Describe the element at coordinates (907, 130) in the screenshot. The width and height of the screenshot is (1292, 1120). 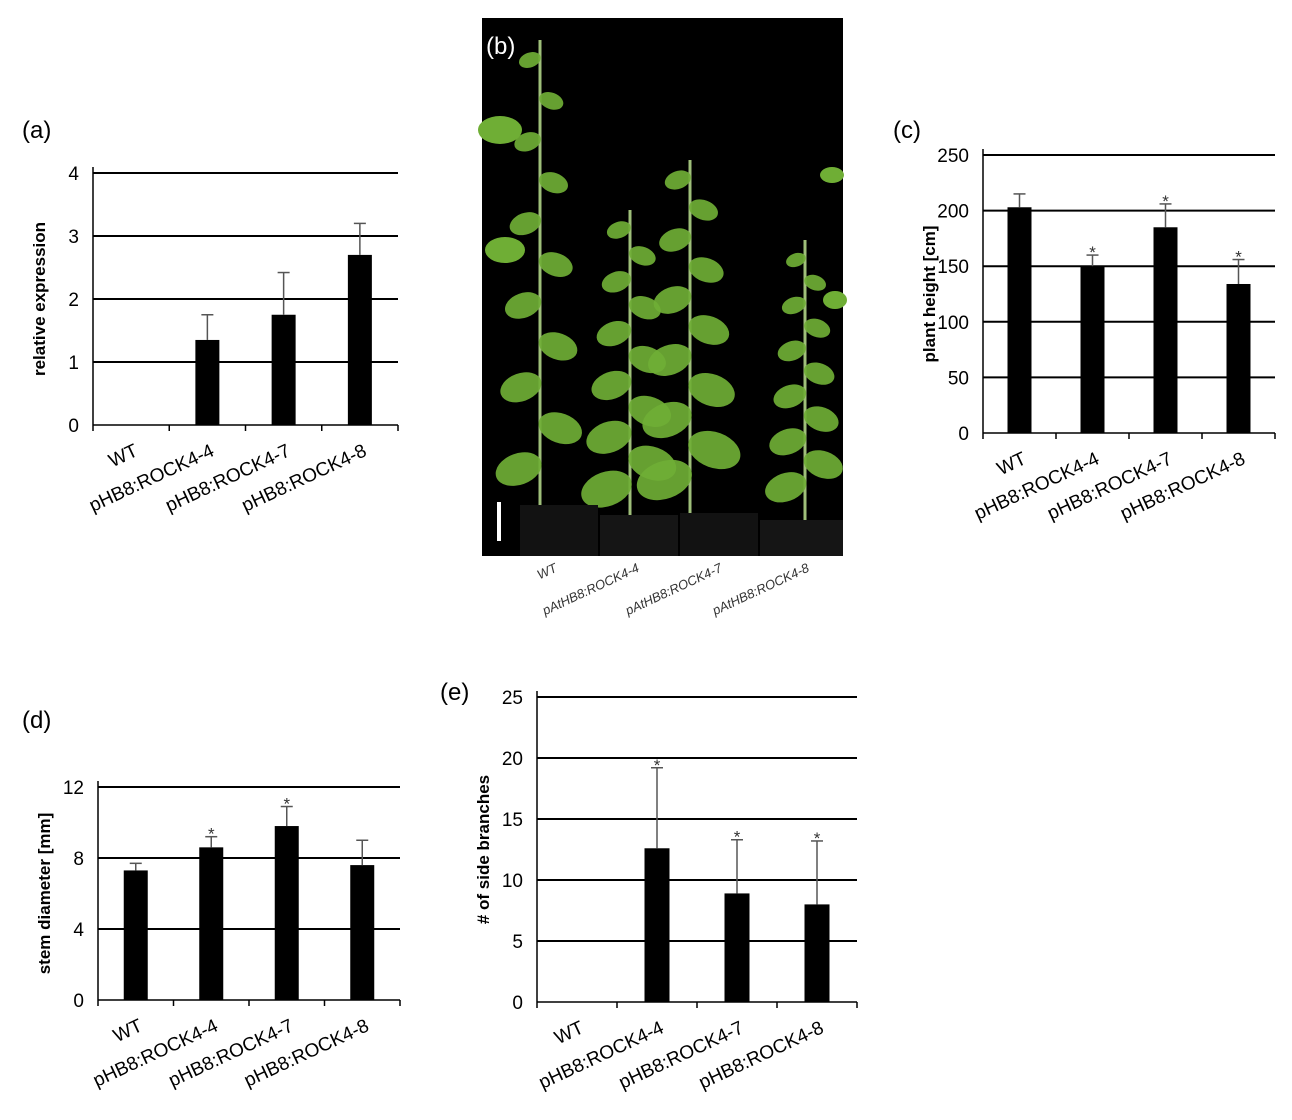
I see `panel-label-c: (c)` at that location.